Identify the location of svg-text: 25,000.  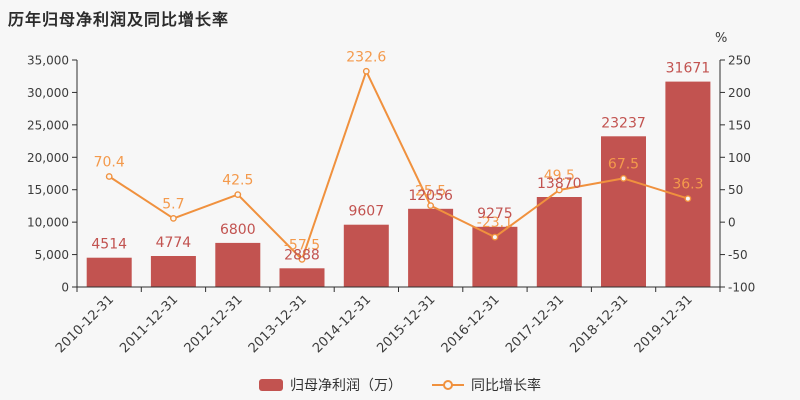
(48, 125).